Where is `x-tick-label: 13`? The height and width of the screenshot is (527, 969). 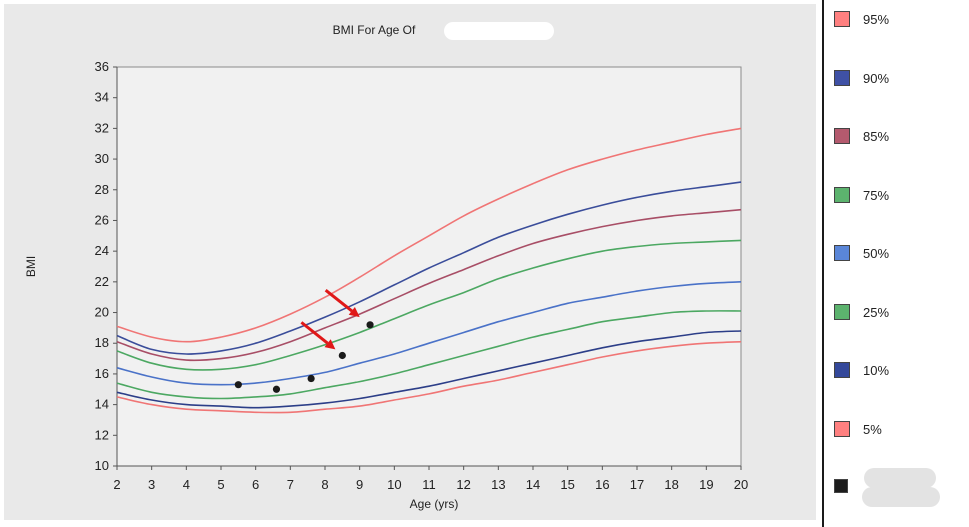
x-tick-label: 13 is located at coordinates (498, 484).